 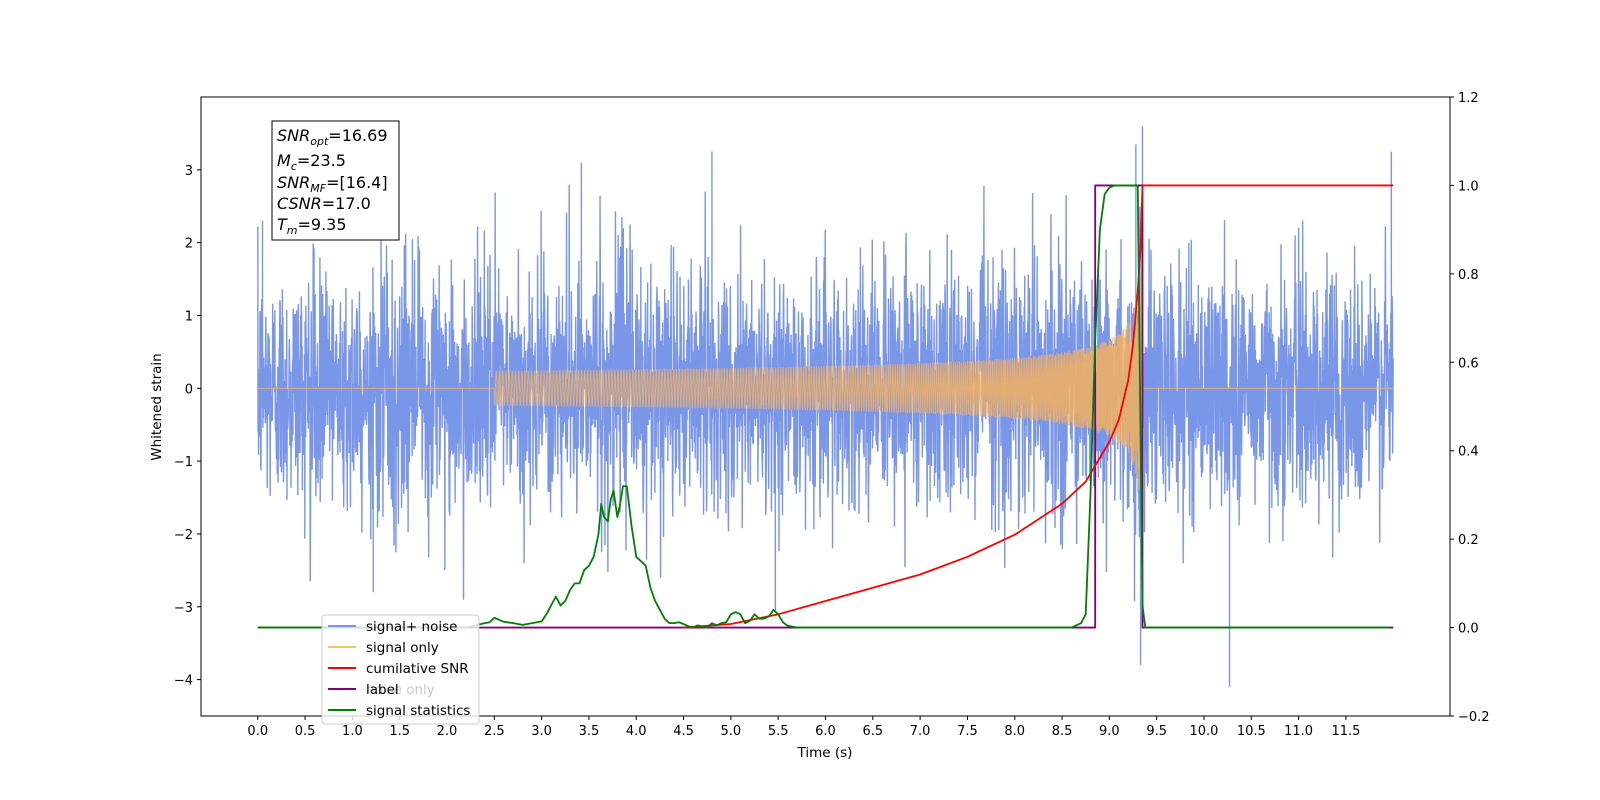 What do you see at coordinates (332, 137) in the screenshot?
I see `info-snr-opt: SNRopt=16.69` at bounding box center [332, 137].